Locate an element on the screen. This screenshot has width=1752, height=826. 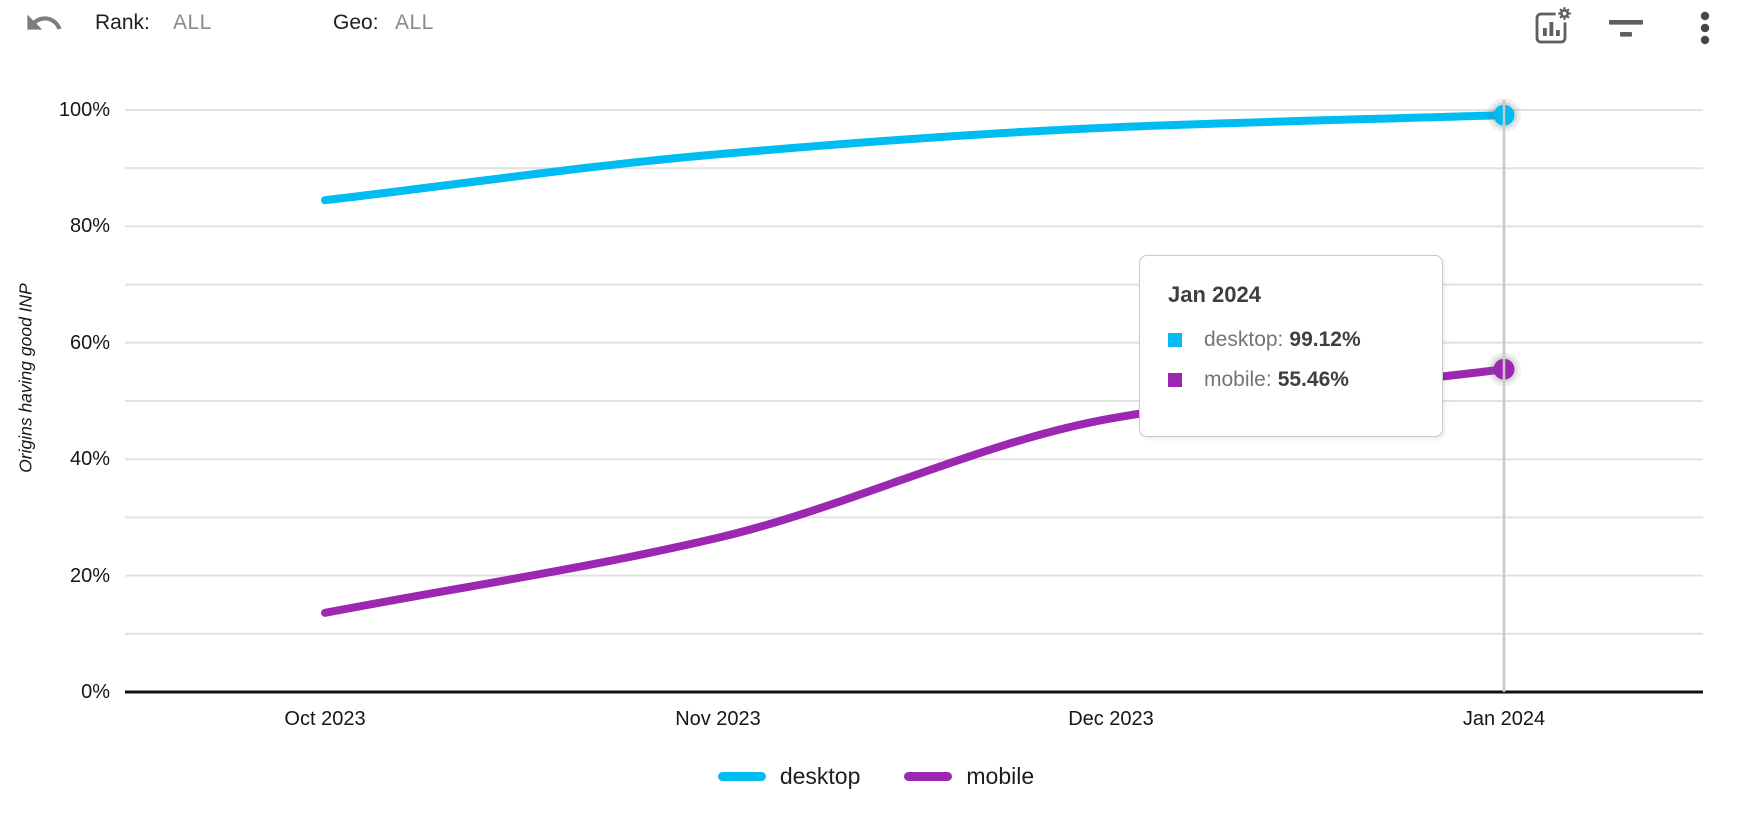
filter-button is located at coordinates (1626, 26).